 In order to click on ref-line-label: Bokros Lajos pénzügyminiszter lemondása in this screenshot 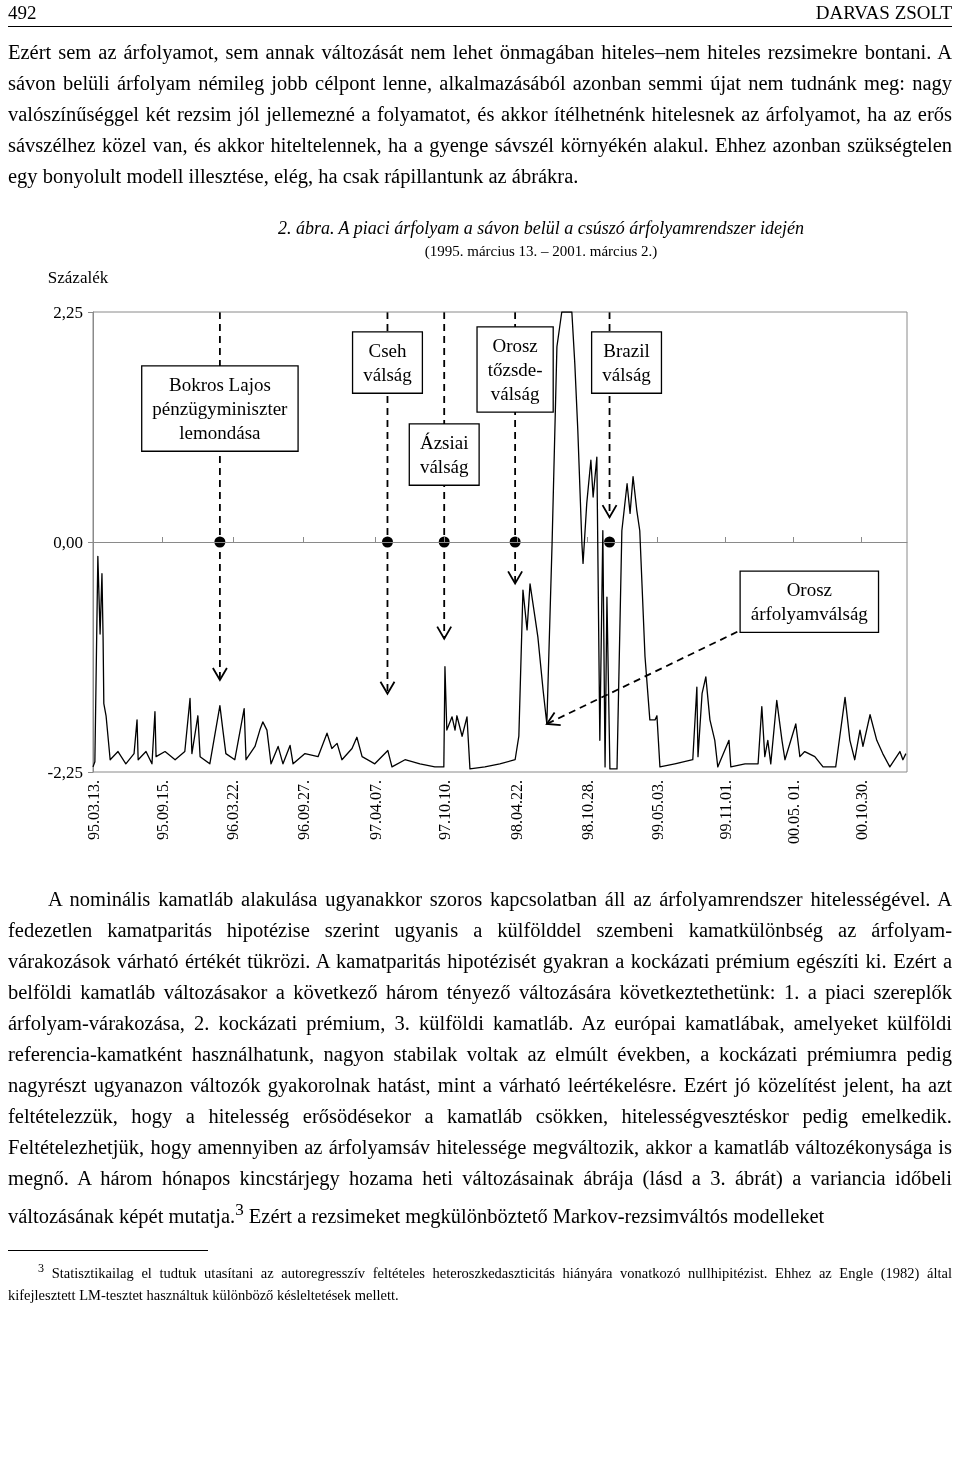, I will do `click(220, 409)`.